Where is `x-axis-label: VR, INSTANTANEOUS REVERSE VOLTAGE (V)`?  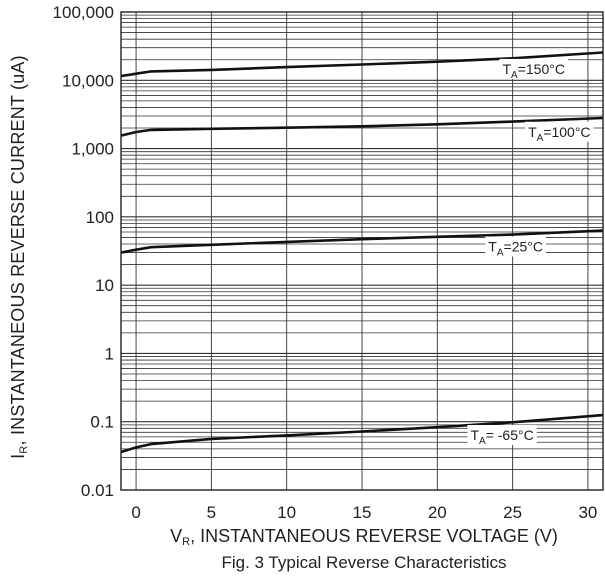
x-axis-label: VR, INSTANTANEOUS REVERSE VOLTAGE (V) is located at coordinates (364, 537).